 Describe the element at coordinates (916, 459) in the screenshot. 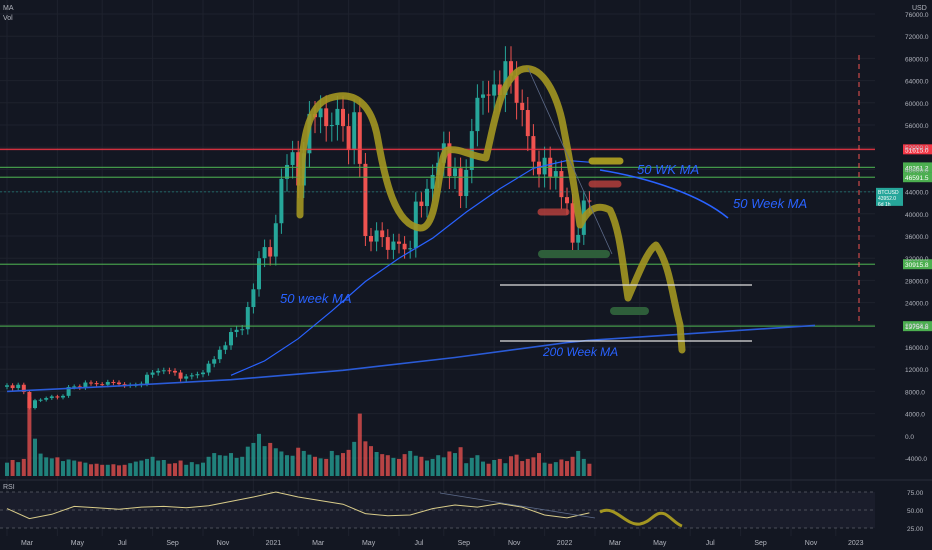

I see `price-axis-tick: -4000.0` at that location.